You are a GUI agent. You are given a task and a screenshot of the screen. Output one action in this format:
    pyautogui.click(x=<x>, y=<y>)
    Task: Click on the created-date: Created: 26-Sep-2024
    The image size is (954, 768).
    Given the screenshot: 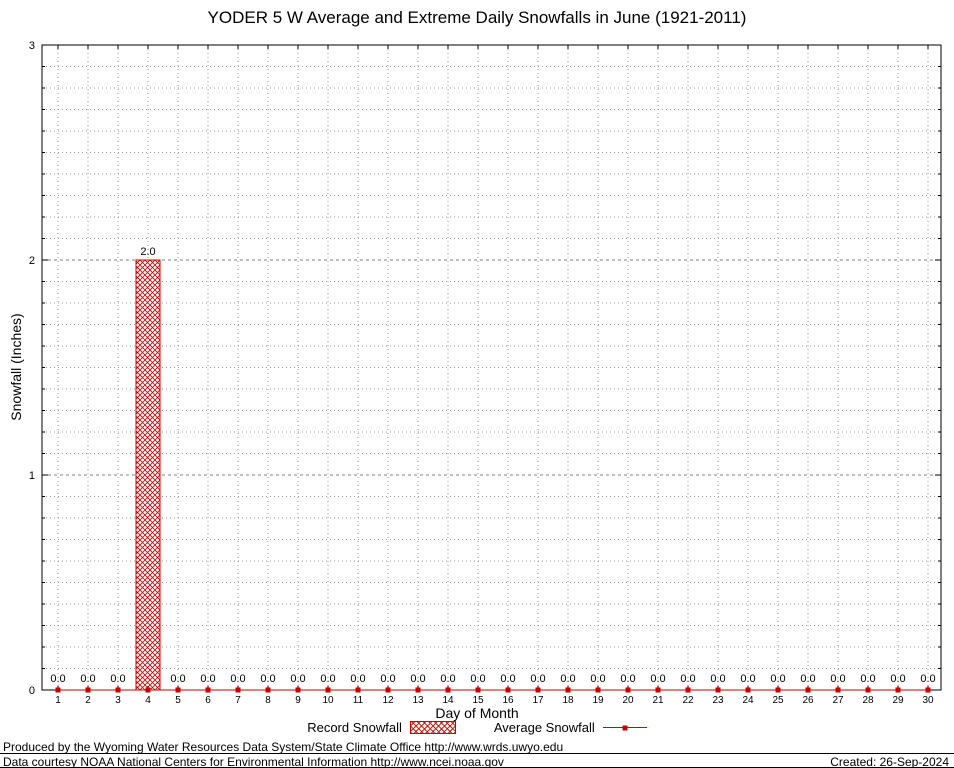 What is the action you would take?
    pyautogui.click(x=889, y=761)
    